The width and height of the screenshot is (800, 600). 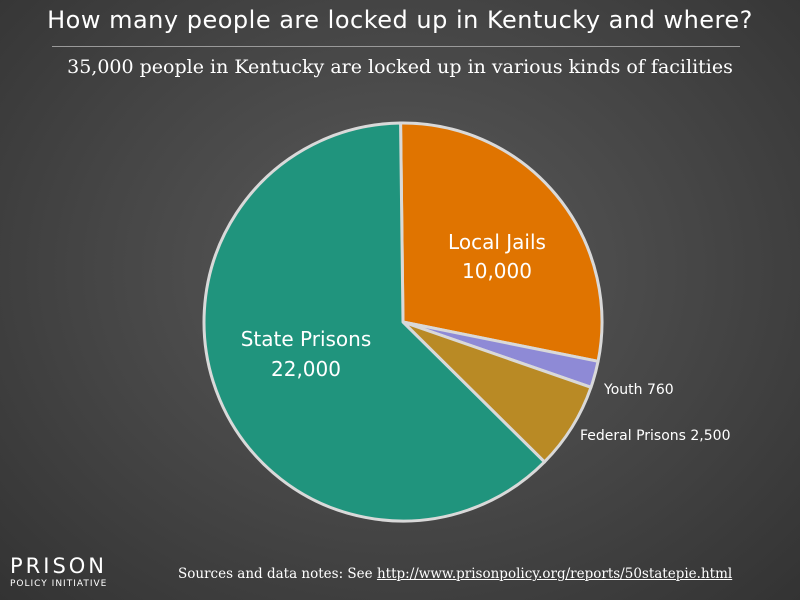 I want to click on prison-policy-logo: PRISON POLICY INITIATIVE, so click(x=58, y=572).